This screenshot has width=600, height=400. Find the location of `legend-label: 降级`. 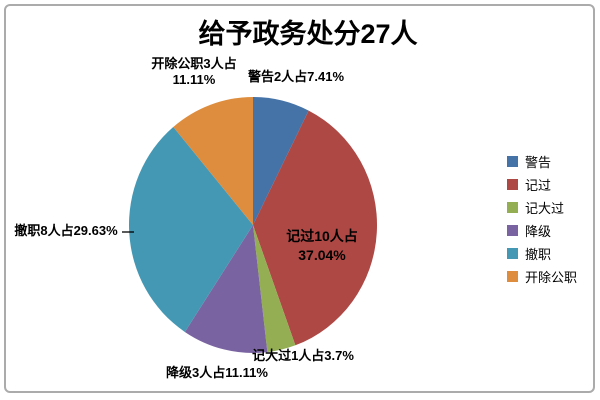

legend-label: 降级 is located at coordinates (538, 231).